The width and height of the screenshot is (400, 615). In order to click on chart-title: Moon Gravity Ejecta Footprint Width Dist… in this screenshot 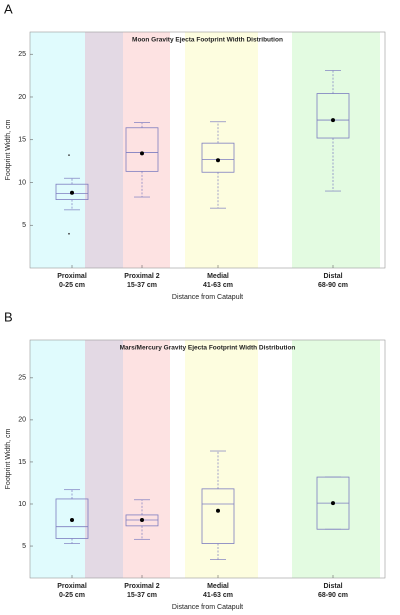, I will do `click(207, 40)`.